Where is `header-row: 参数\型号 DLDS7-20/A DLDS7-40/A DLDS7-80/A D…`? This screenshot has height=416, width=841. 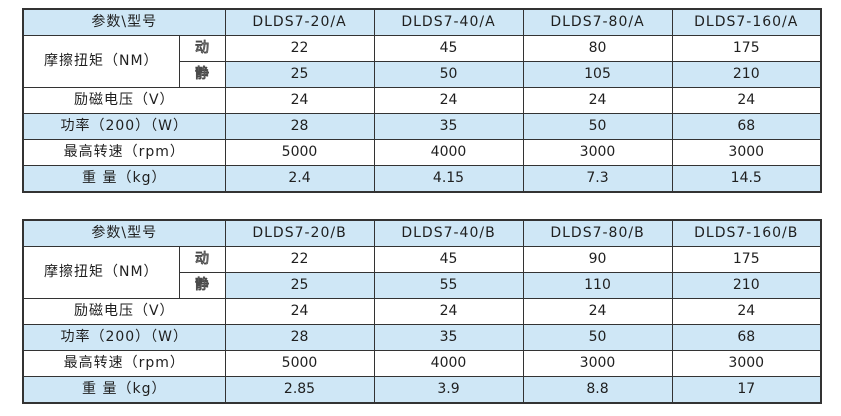 header-row: 参数\型号 DLDS7-20/A DLDS7-40/A DLDS7-80/A D… is located at coordinates (422, 22).